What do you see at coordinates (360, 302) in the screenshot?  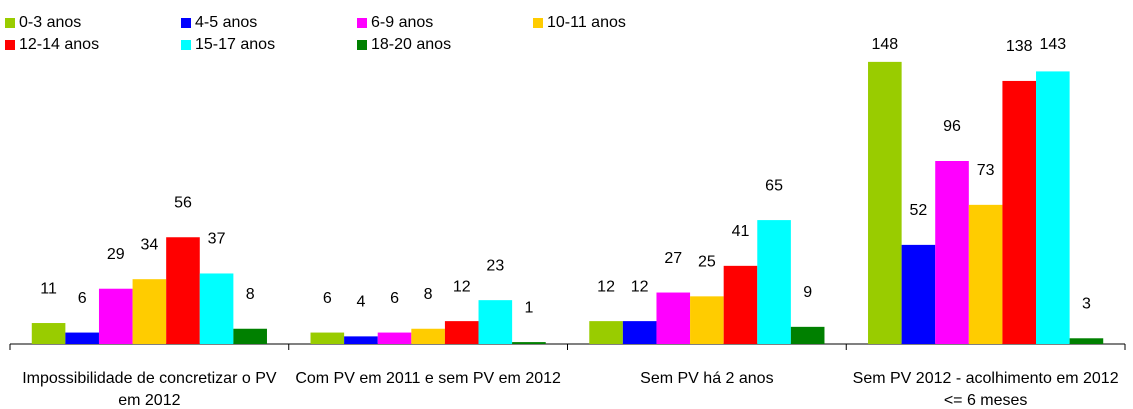 I see `value-label: 4` at bounding box center [360, 302].